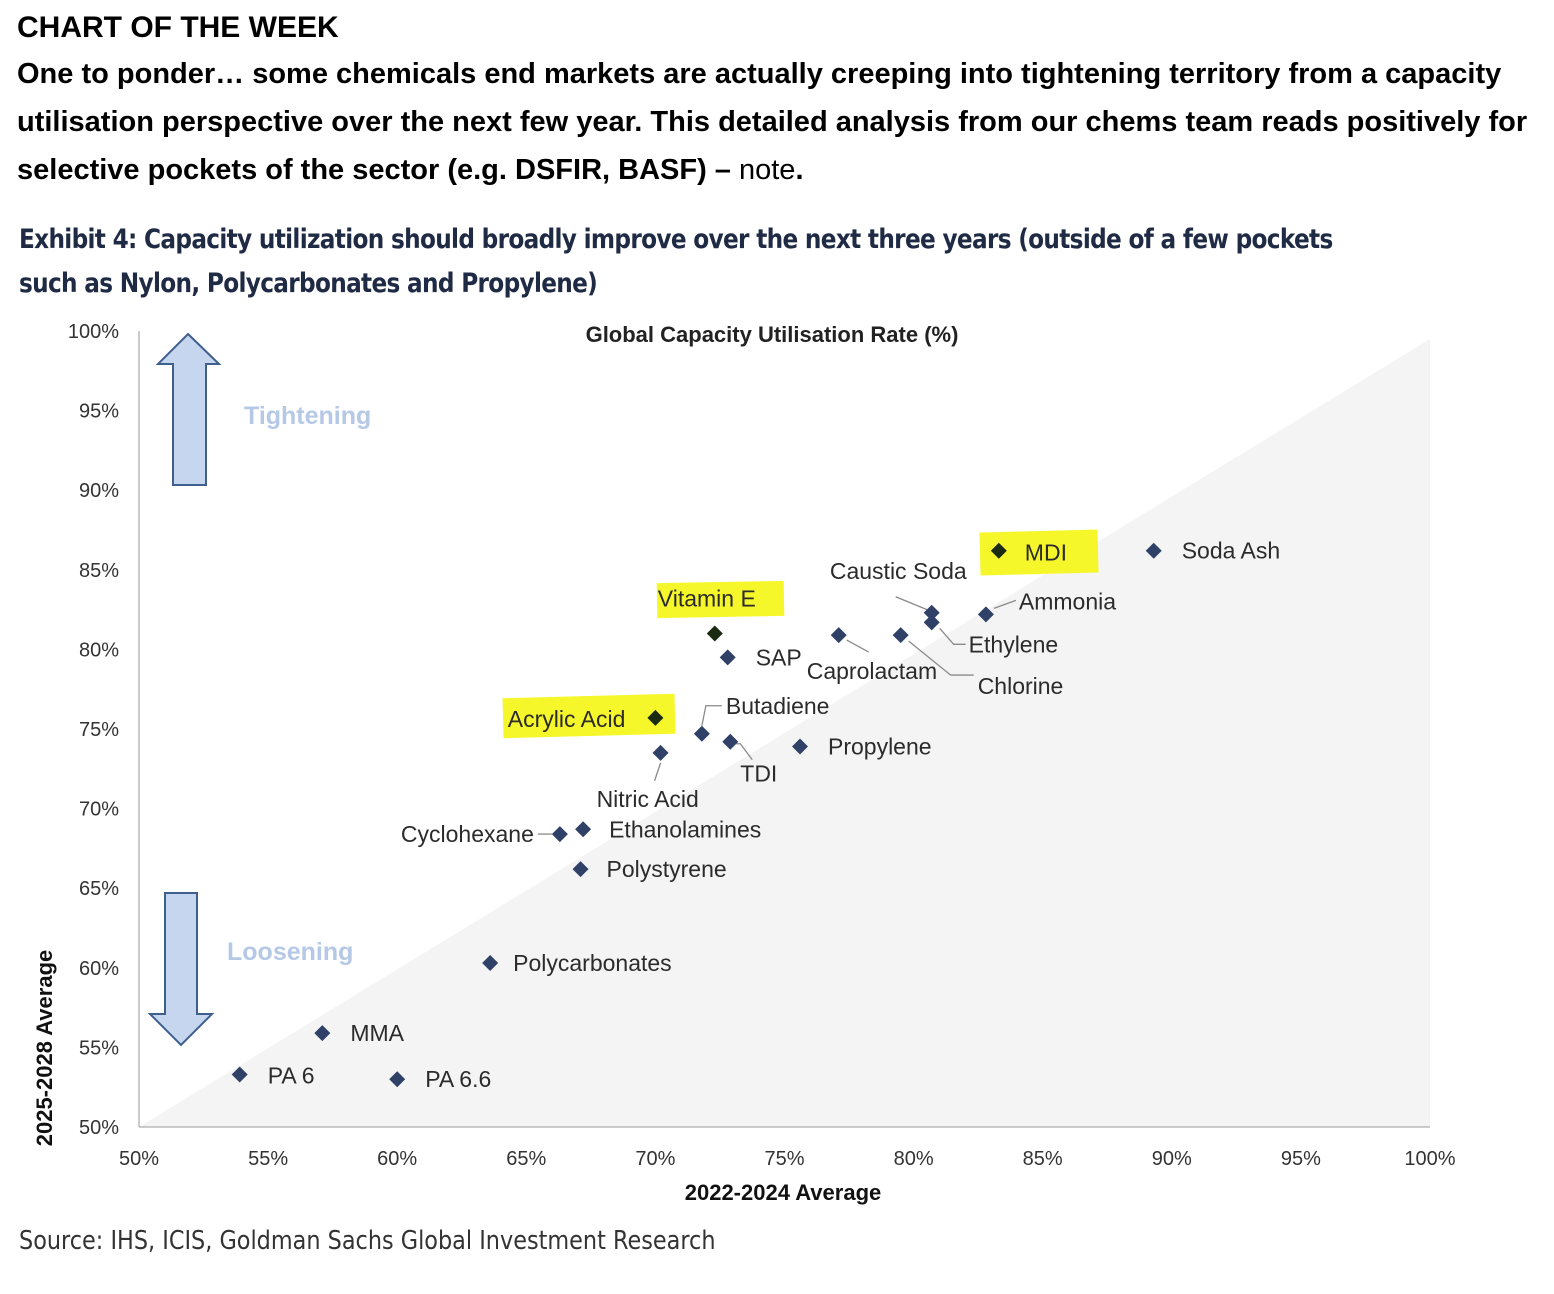 The width and height of the screenshot is (1554, 1294). What do you see at coordinates (259, 689) in the screenshot?
I see `chart-annotations: Tightening Loosening` at bounding box center [259, 689].